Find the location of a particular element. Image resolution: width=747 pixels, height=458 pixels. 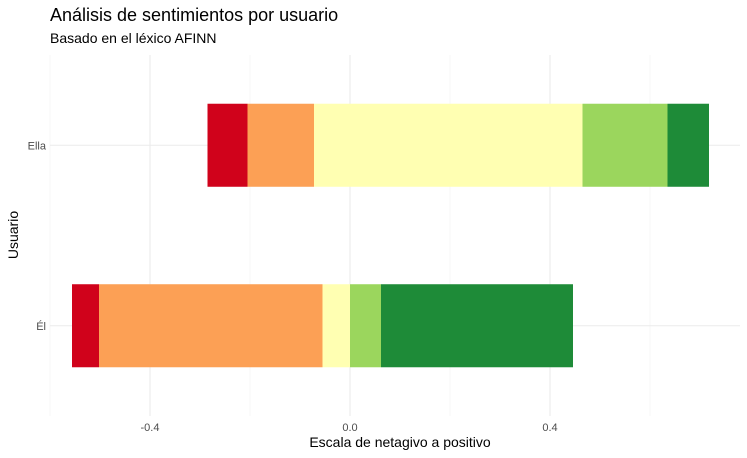

y-axis-title: Usuario is located at coordinates (13, 235).